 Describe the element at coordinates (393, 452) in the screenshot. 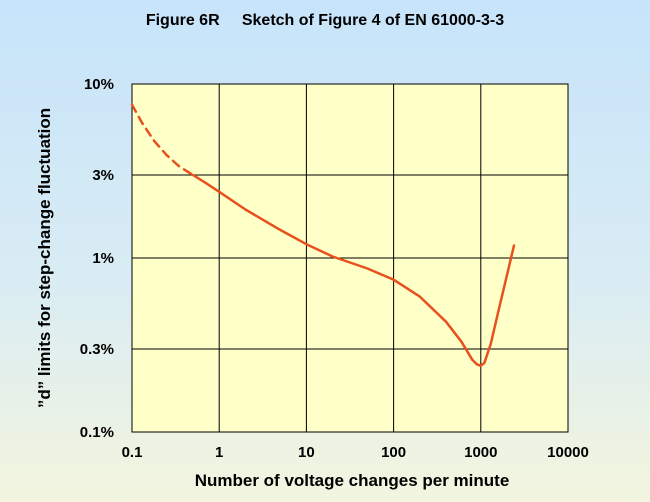

I see `x-tick-label: 100` at that location.